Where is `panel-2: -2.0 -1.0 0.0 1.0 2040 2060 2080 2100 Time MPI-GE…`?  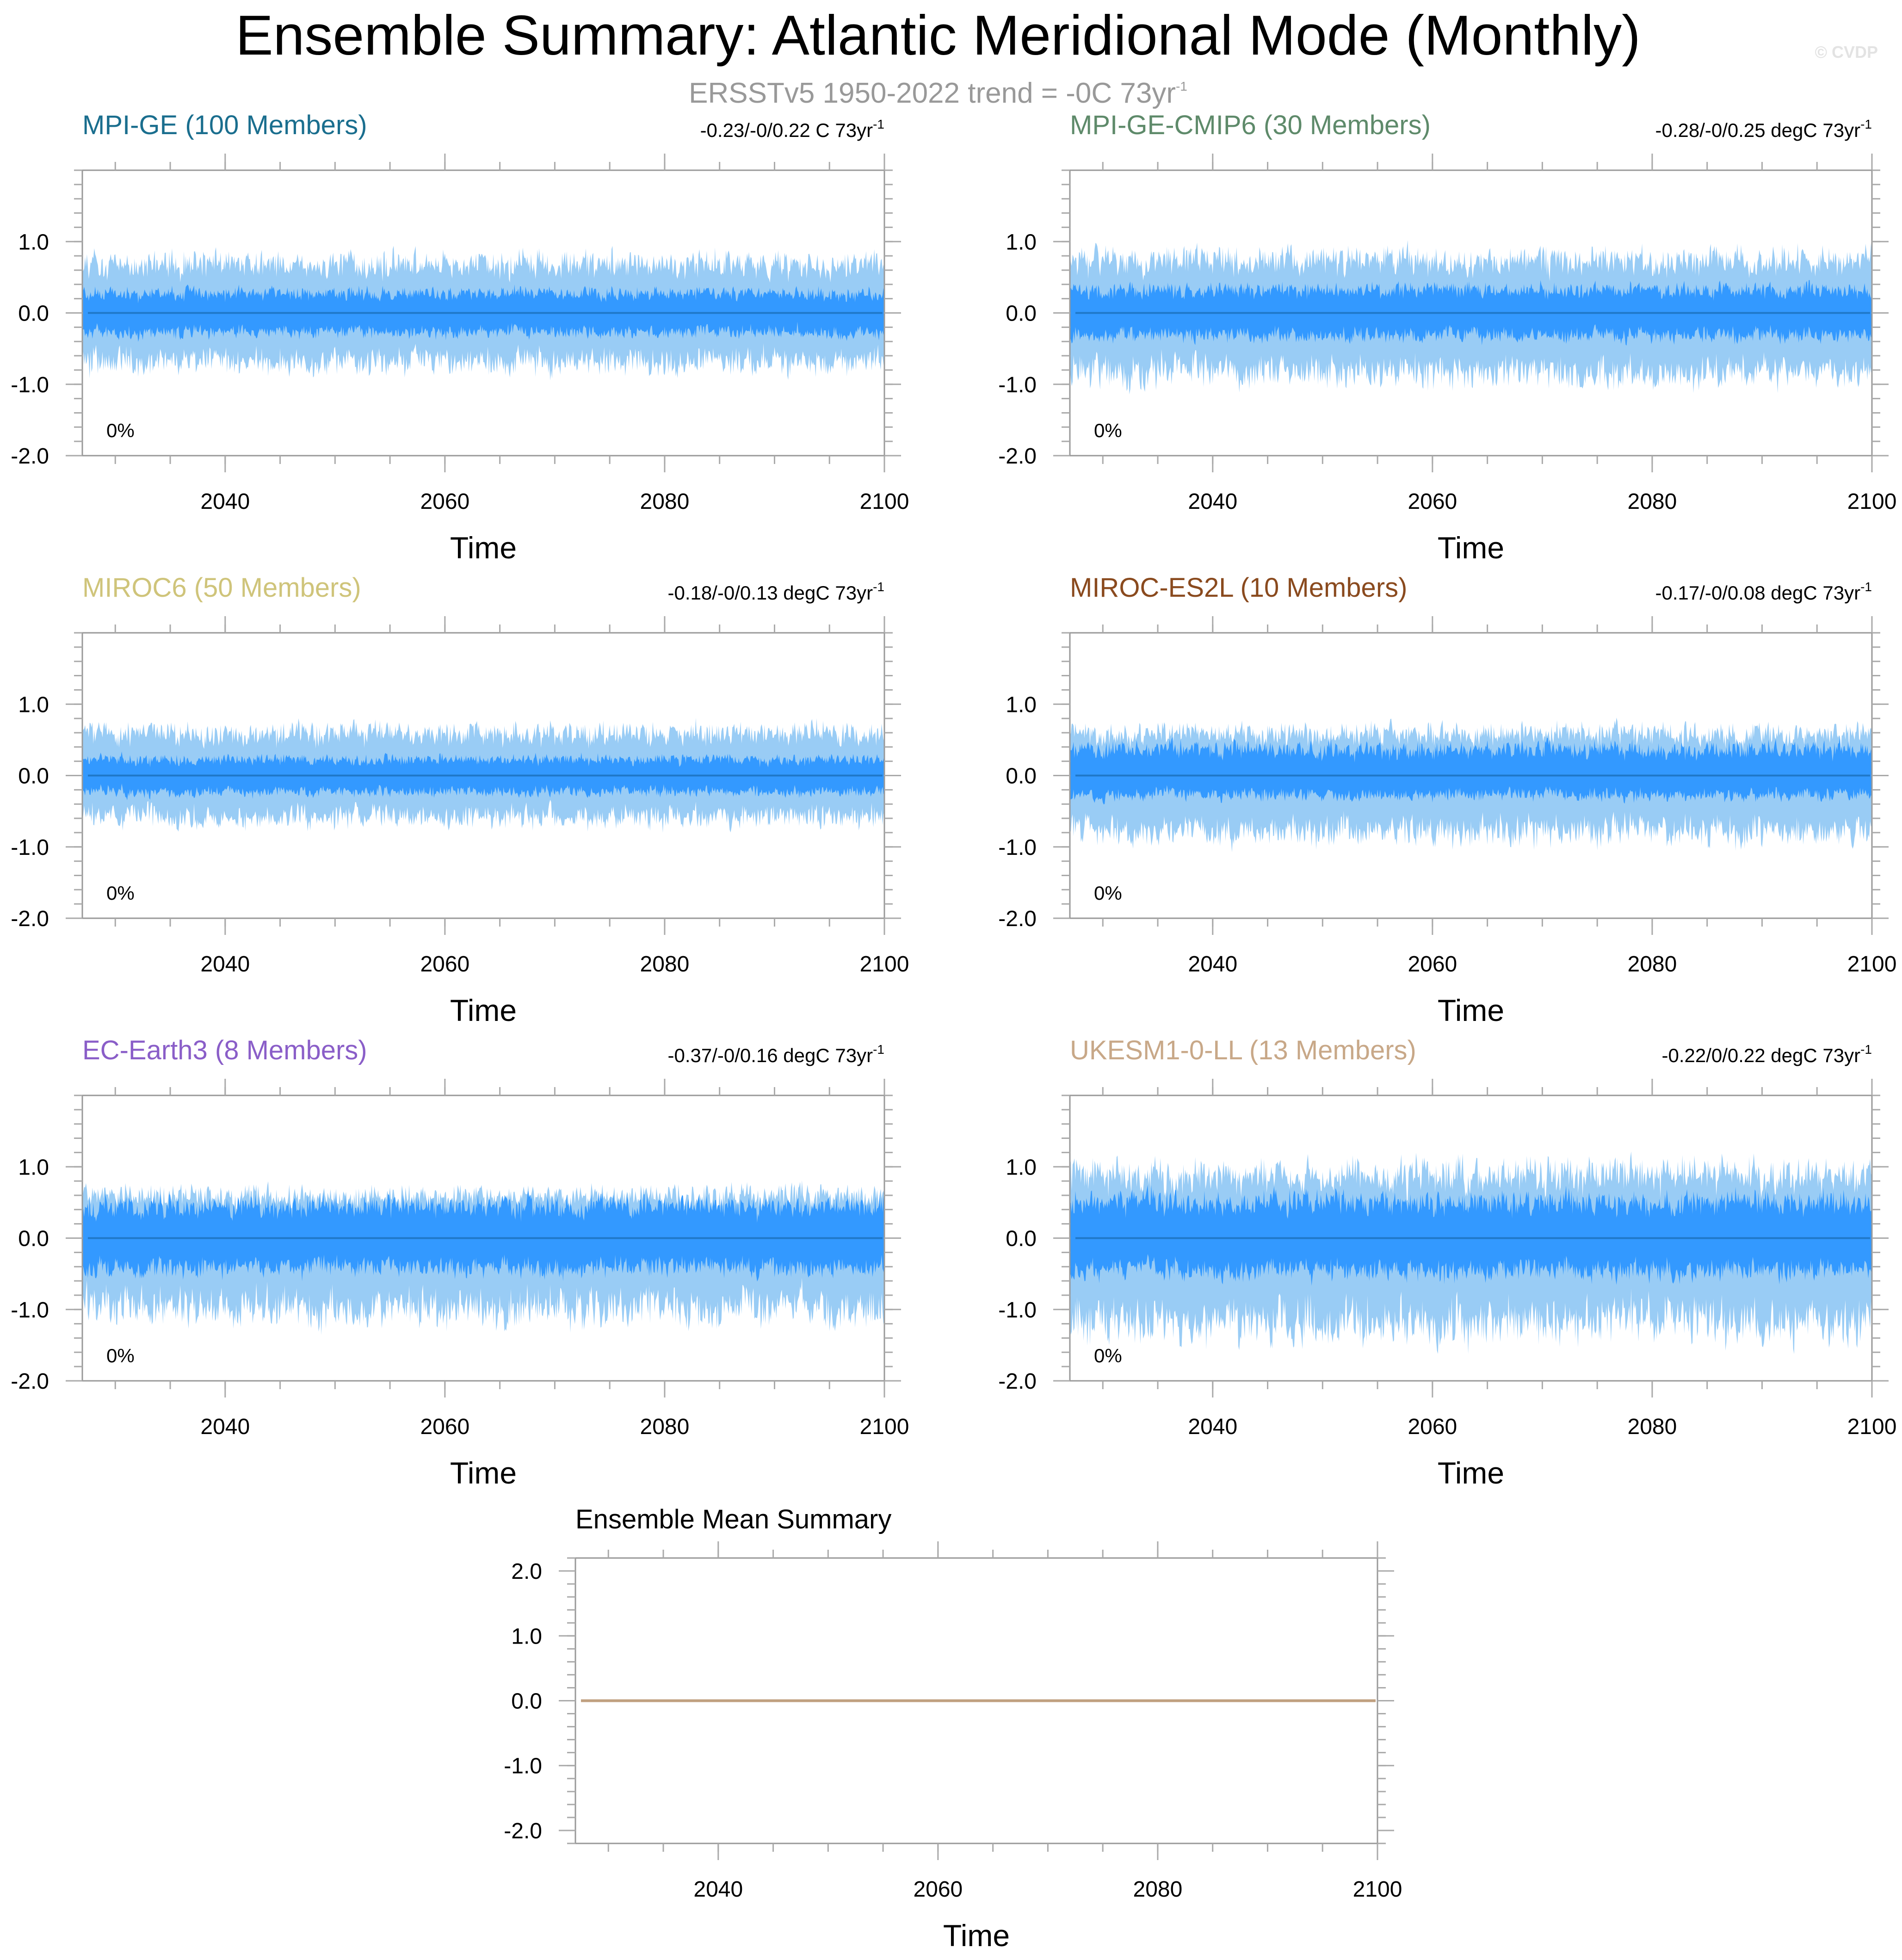
panel-2: -2.0 -1.0 0.0 1.0 2040 2060 2080 2100 Time MPI-GE… is located at coordinates (1447, 337).